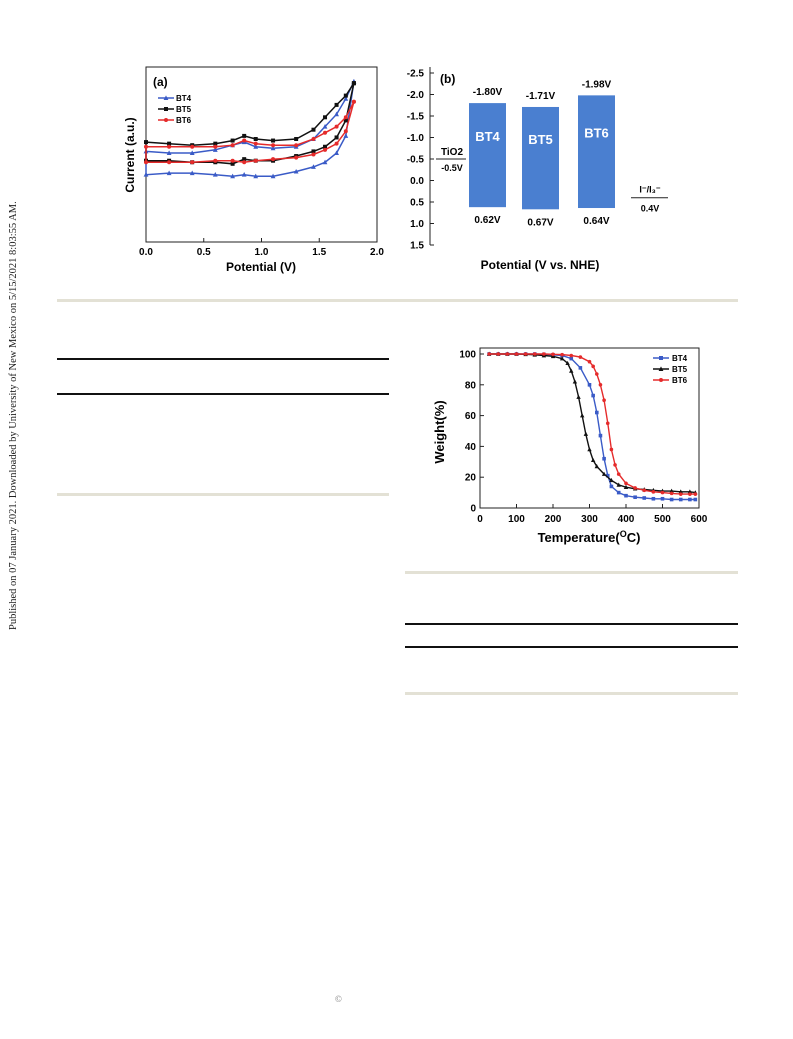 The width and height of the screenshot is (793, 1039). I want to click on tga-ticks: 0 100 200 300 400 500 600 0 20 40 60 80 100, so click(583, 438).